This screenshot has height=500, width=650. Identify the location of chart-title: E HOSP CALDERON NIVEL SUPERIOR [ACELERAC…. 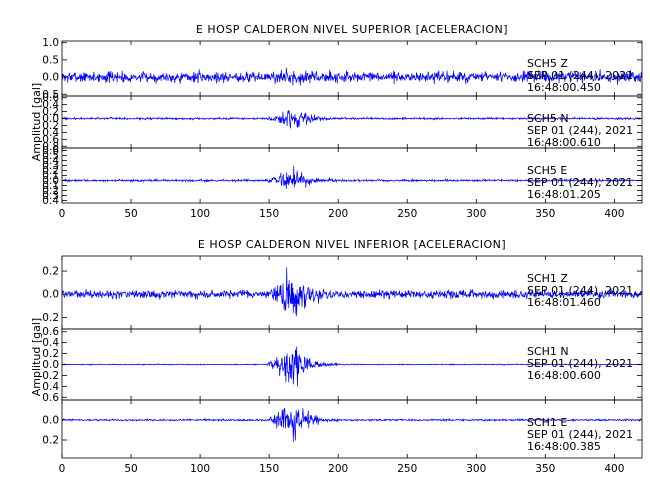
(352, 29).